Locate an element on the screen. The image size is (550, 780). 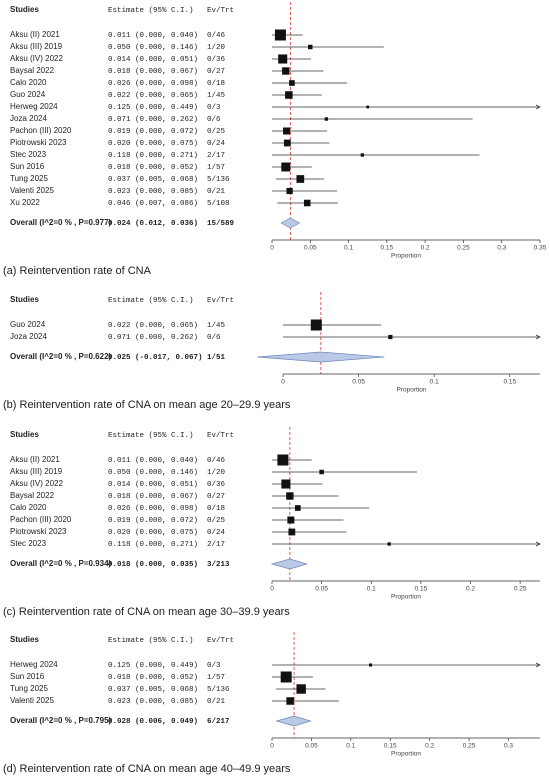
estimate-label: 0.118 (0.000, 0.271) is located at coordinates (153, 156).